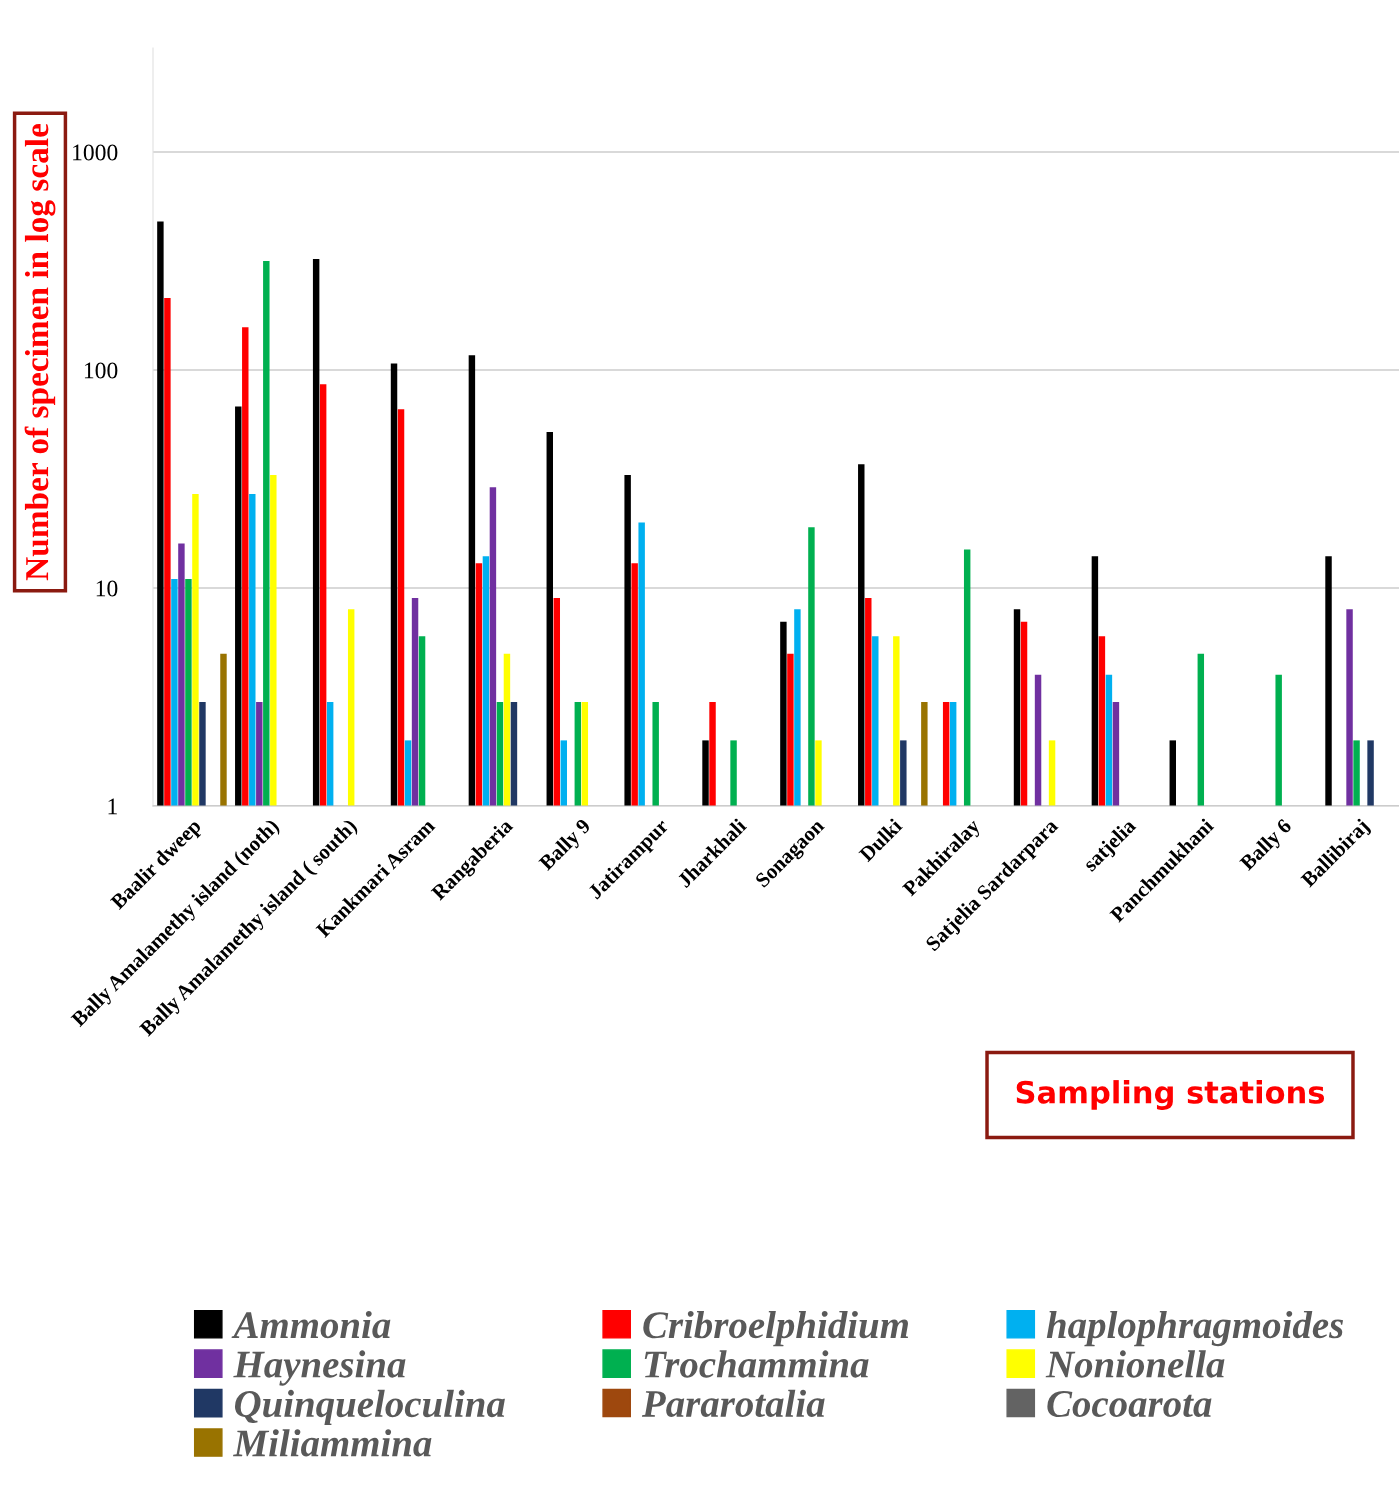 This screenshot has width=1399, height=1492. Describe the element at coordinates (107, 588) in the screenshot. I see `y-tick-label: 10` at that location.